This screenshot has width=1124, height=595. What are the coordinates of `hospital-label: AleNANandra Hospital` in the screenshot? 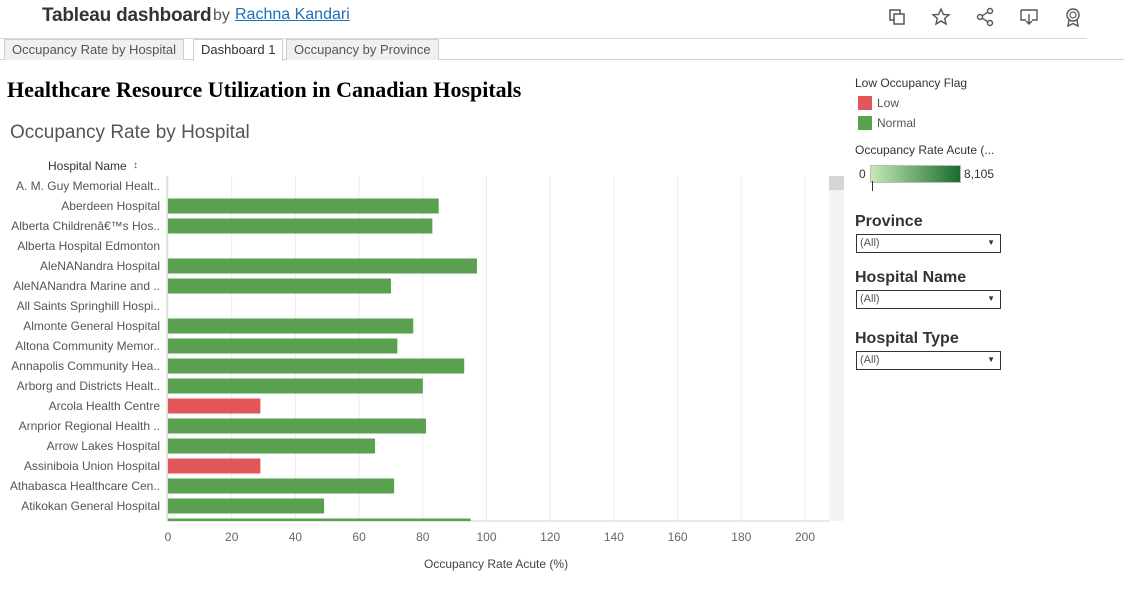 It's located at (100, 266).